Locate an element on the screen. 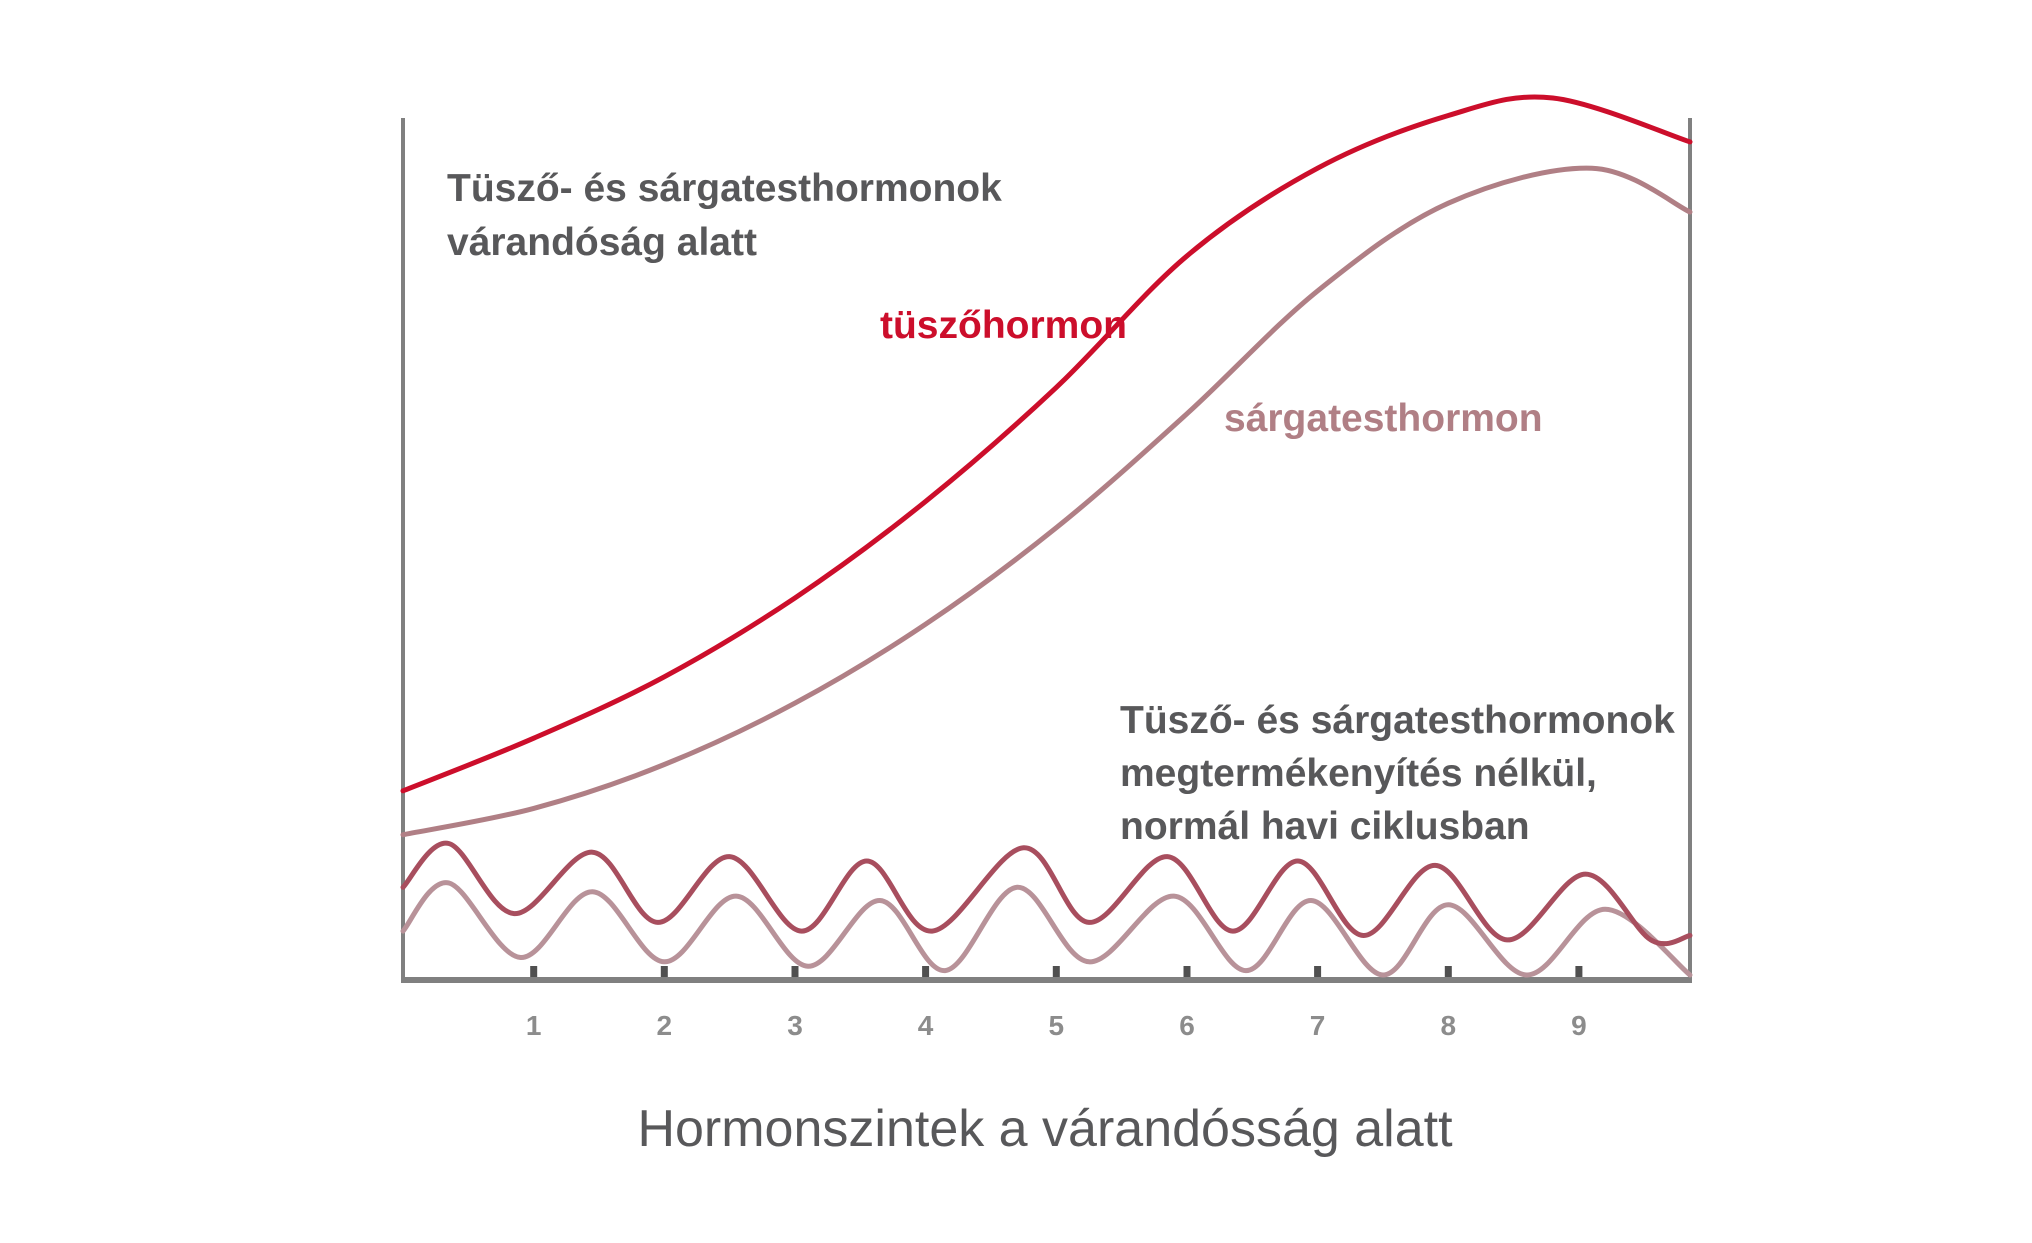 The image size is (2032, 1243). cycle-heading-line-3: normál havi ciklusban is located at coordinates (1325, 826).